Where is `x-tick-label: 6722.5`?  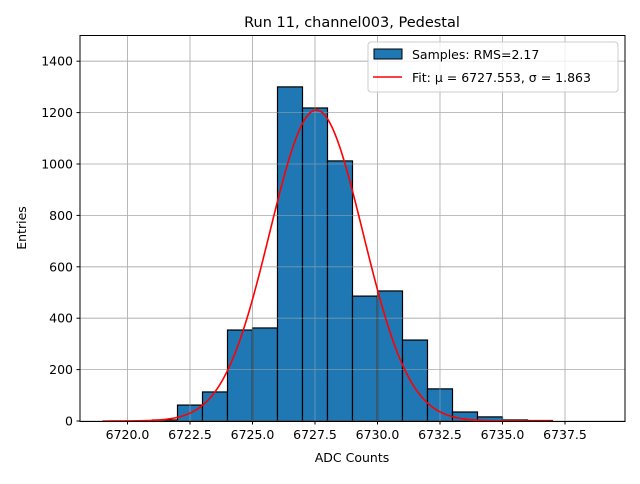 x-tick-label: 6722.5 is located at coordinates (190, 434).